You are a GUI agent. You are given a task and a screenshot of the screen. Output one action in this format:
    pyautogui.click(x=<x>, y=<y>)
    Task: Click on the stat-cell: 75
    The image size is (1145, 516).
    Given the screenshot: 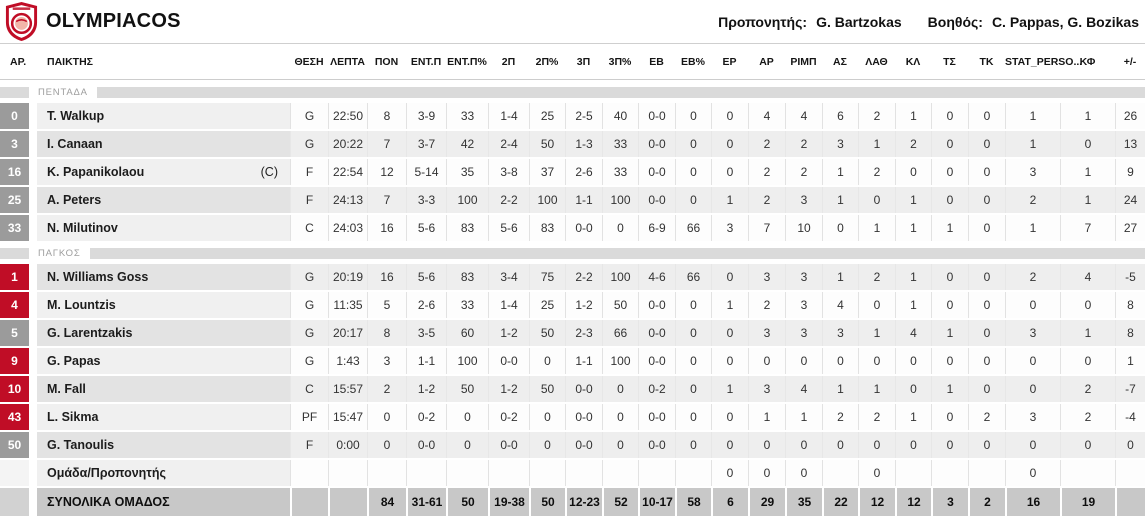 What is the action you would take?
    pyautogui.click(x=547, y=277)
    